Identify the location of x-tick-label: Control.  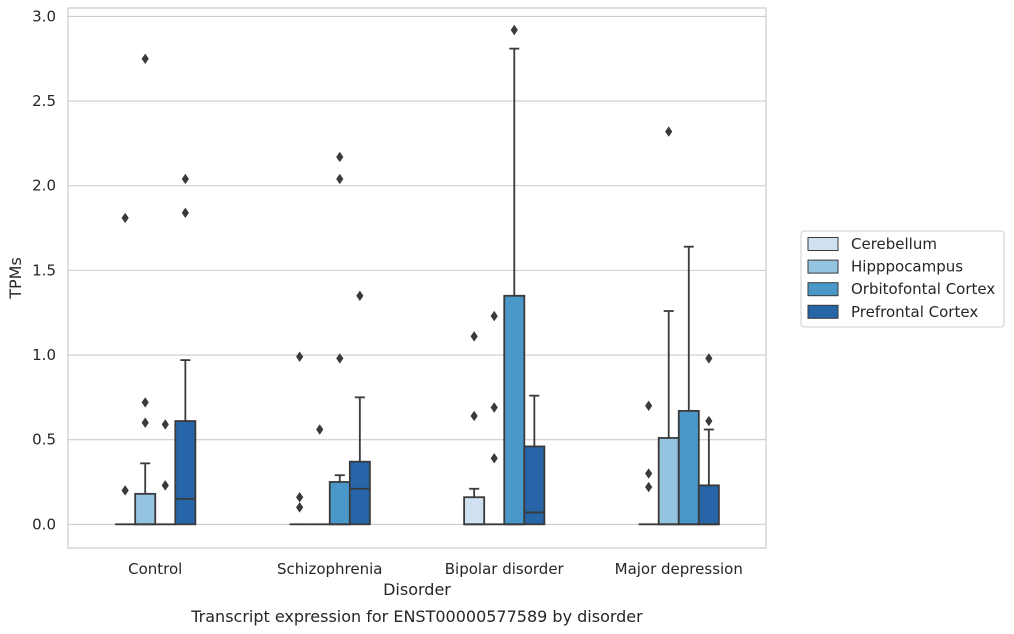
(155, 569).